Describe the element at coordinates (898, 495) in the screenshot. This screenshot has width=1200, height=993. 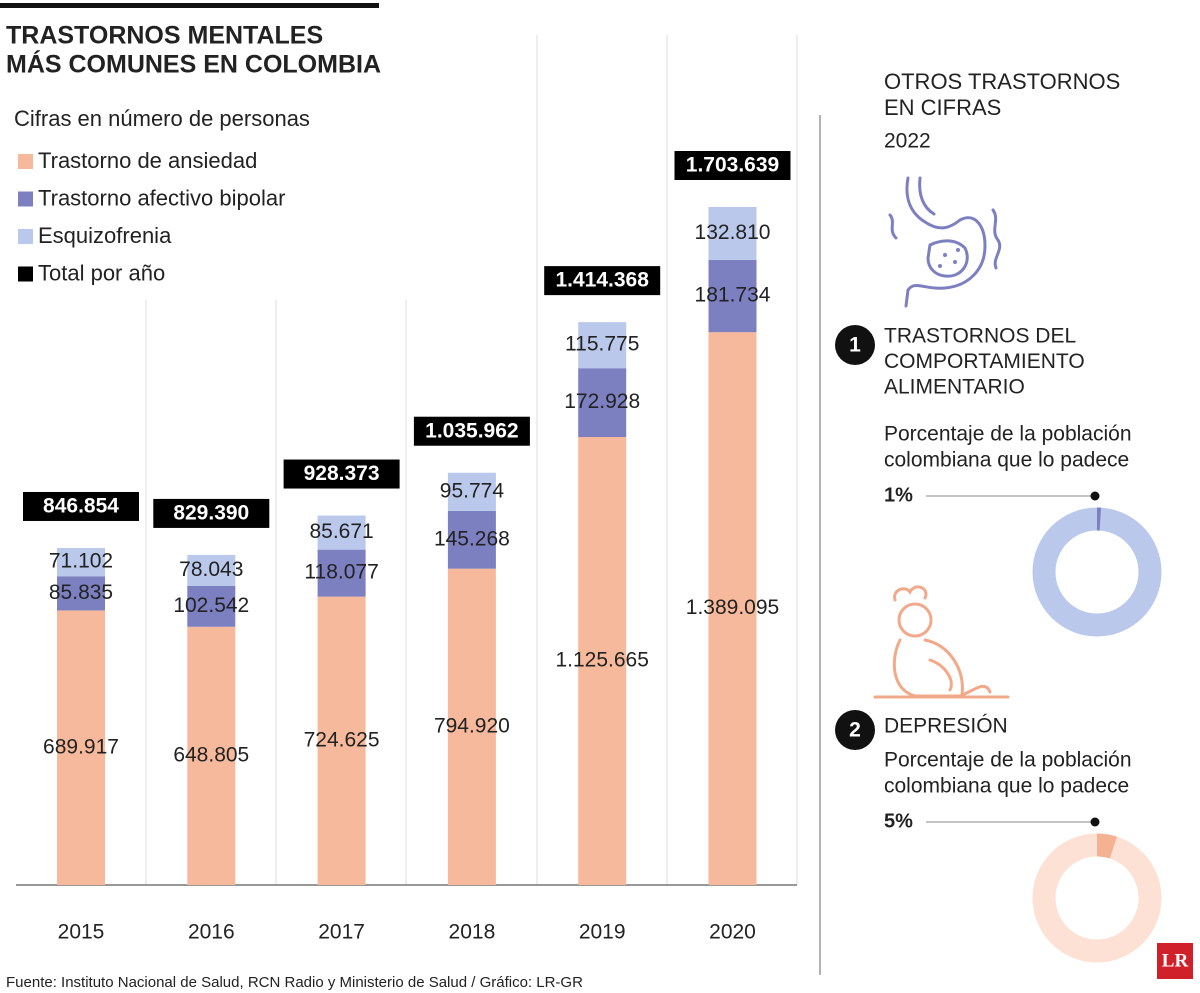
I see `percent-label: 1%` at that location.